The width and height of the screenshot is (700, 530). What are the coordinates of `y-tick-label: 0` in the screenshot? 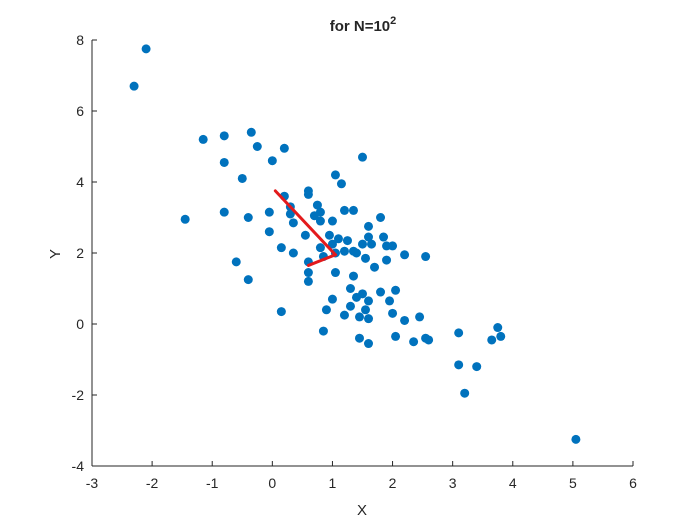 It's located at (80, 324).